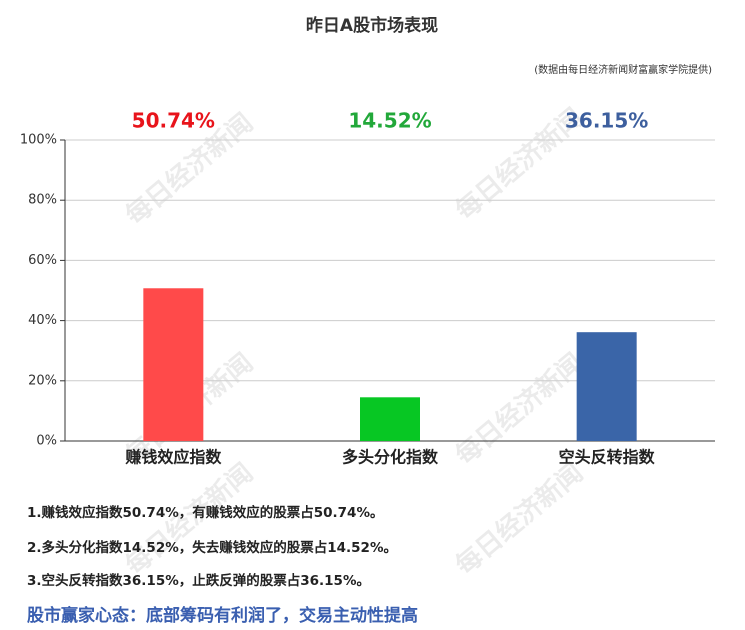  I want to click on y-tick-label: 100%, so click(38, 140).